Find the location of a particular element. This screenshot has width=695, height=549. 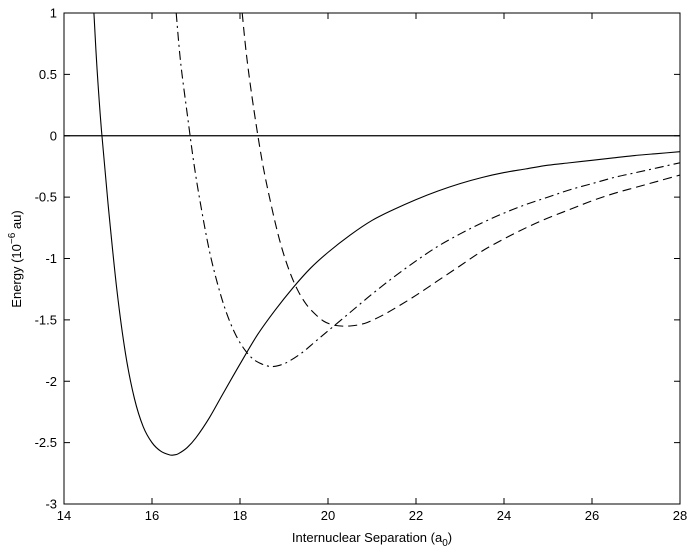

y-tick-label: -2 is located at coordinates (51, 381).